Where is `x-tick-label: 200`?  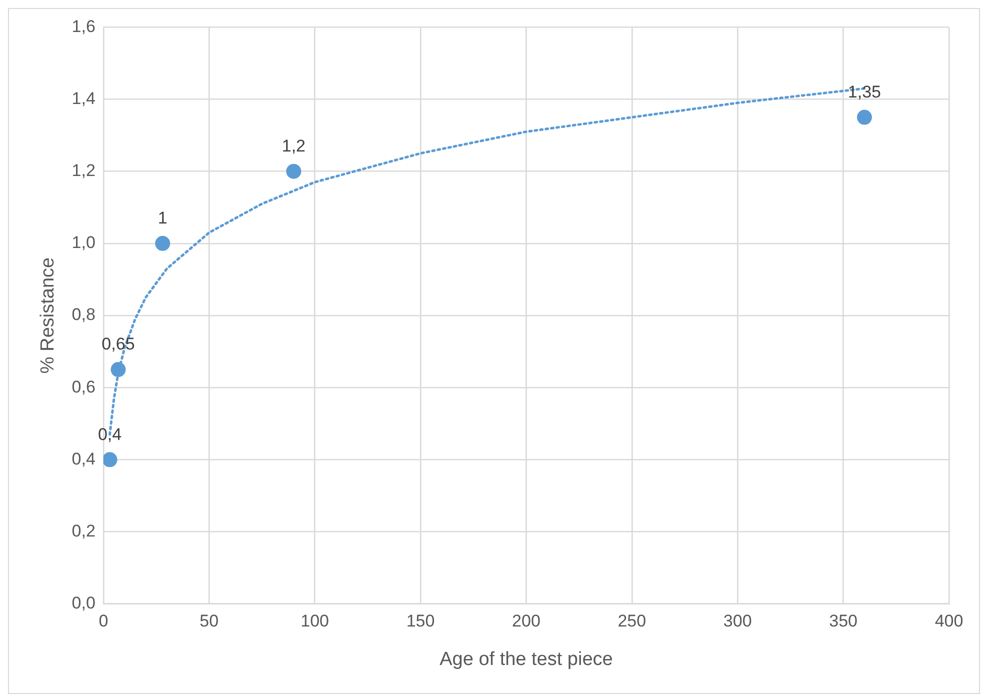 x-tick-label: 200 is located at coordinates (526, 621).